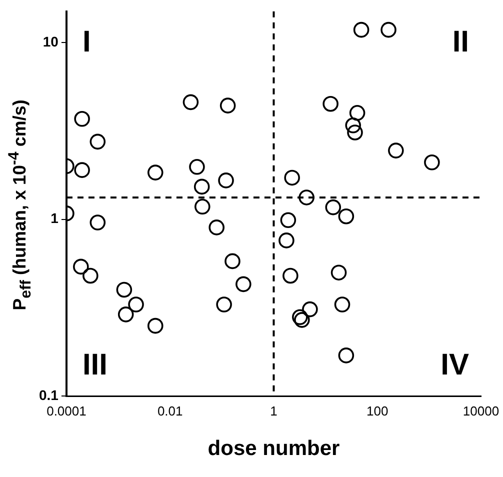 This screenshot has height=477, width=503. Describe the element at coordinates (50, 41) in the screenshot. I see `y-tick-label: 10` at that location.